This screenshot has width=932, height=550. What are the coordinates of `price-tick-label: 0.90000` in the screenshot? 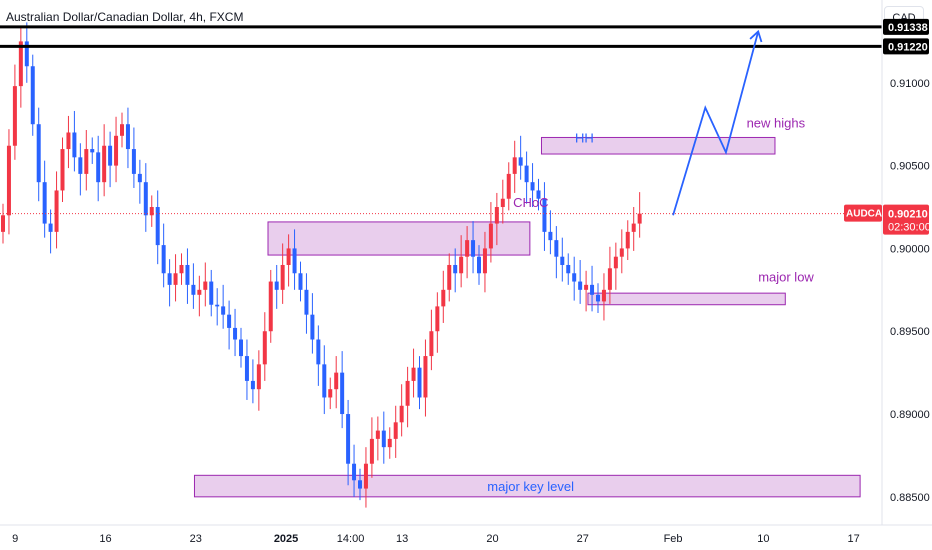 It's located at (910, 249).